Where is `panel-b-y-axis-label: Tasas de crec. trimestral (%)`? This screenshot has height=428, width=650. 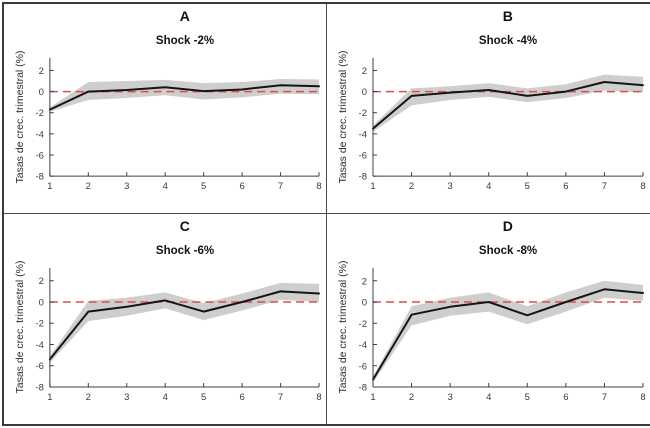
panel-b-y-axis-label: Tasas de crec. trimestral (%) is located at coordinates (343, 117).